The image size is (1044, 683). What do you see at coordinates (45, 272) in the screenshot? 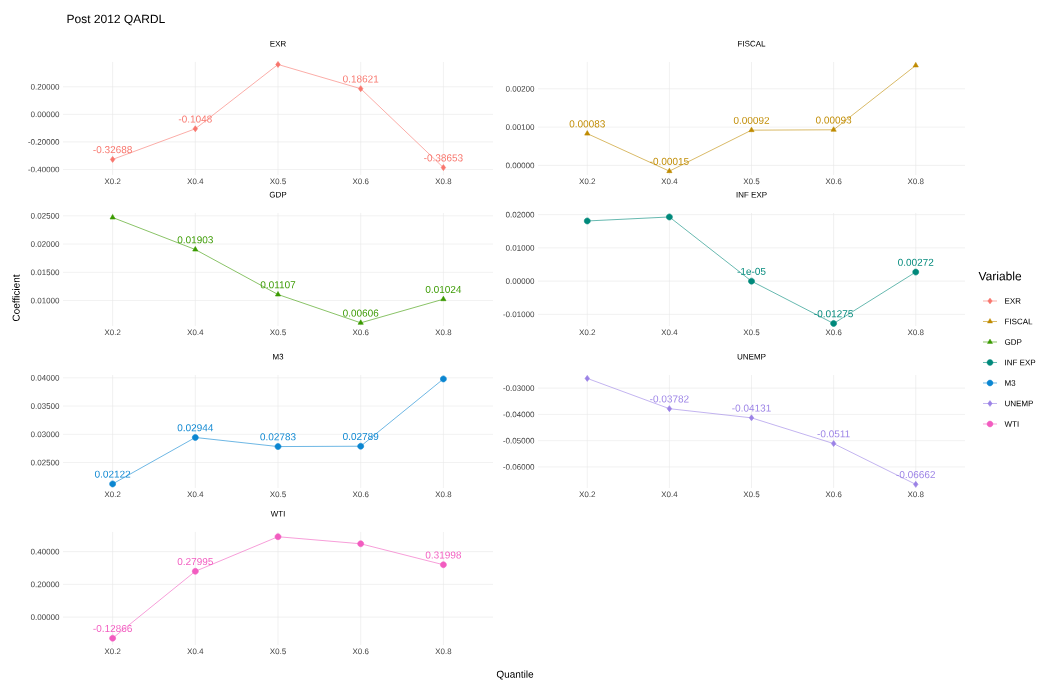
I see `y-tick-label: 0.01500` at bounding box center [45, 272].